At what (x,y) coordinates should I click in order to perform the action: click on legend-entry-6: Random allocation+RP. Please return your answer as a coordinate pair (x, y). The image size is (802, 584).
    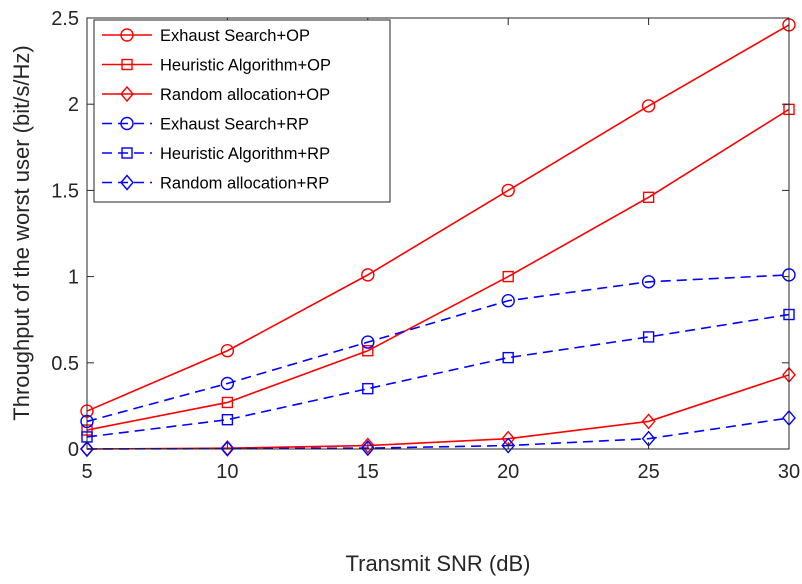
    Looking at the image, I should click on (215, 183).